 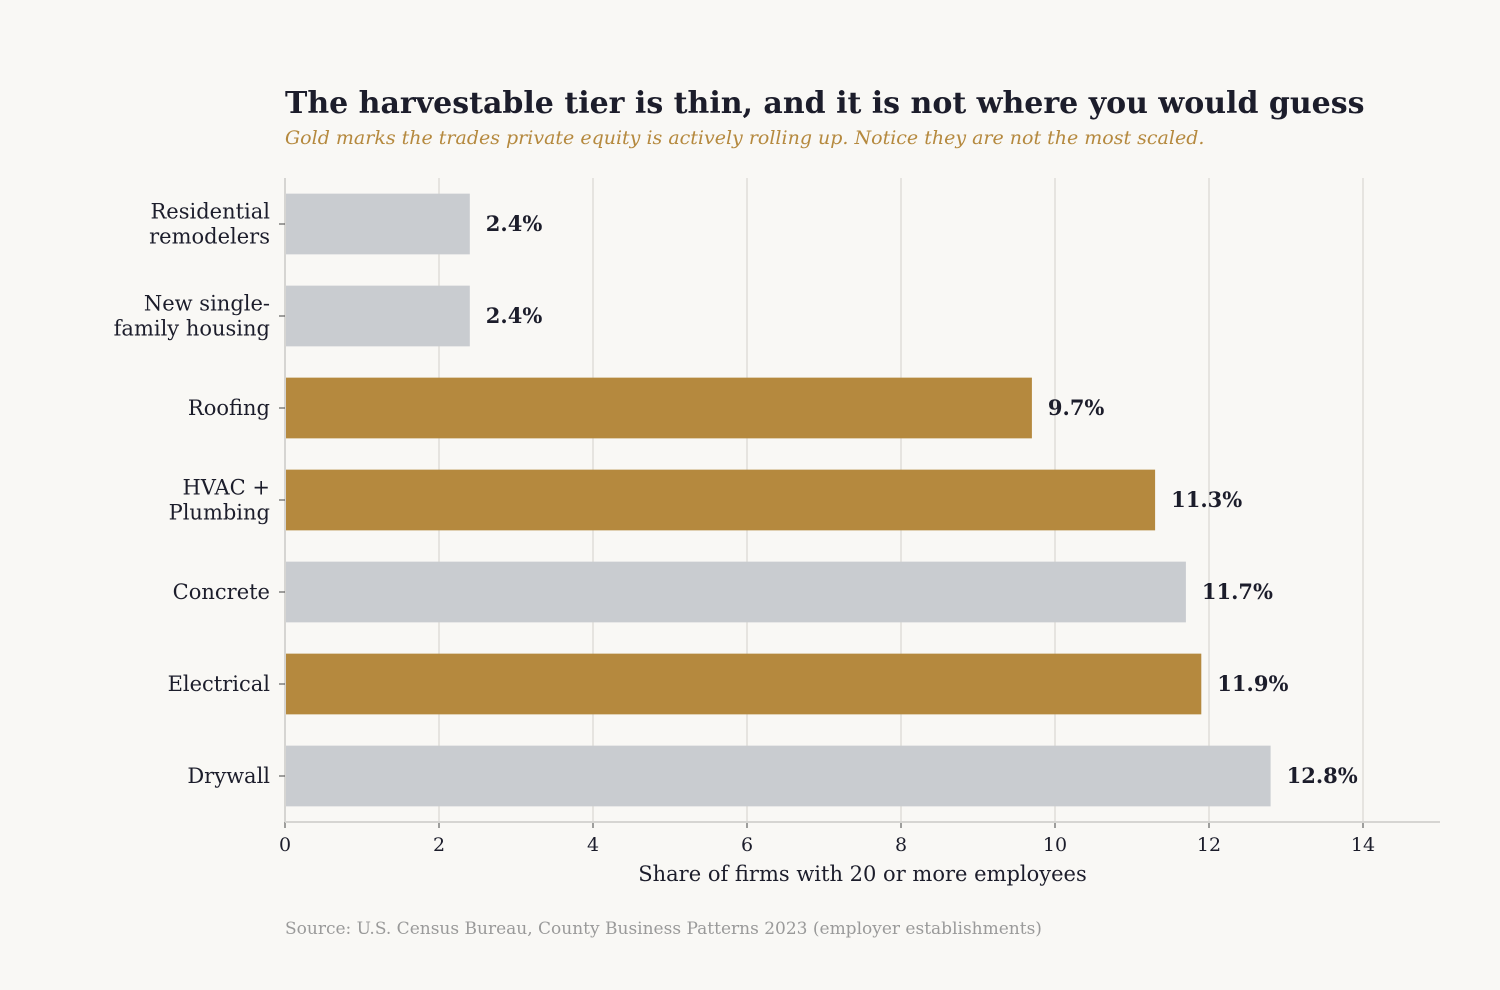 I want to click on category-label-line: HVAC +, so click(x=226, y=488).